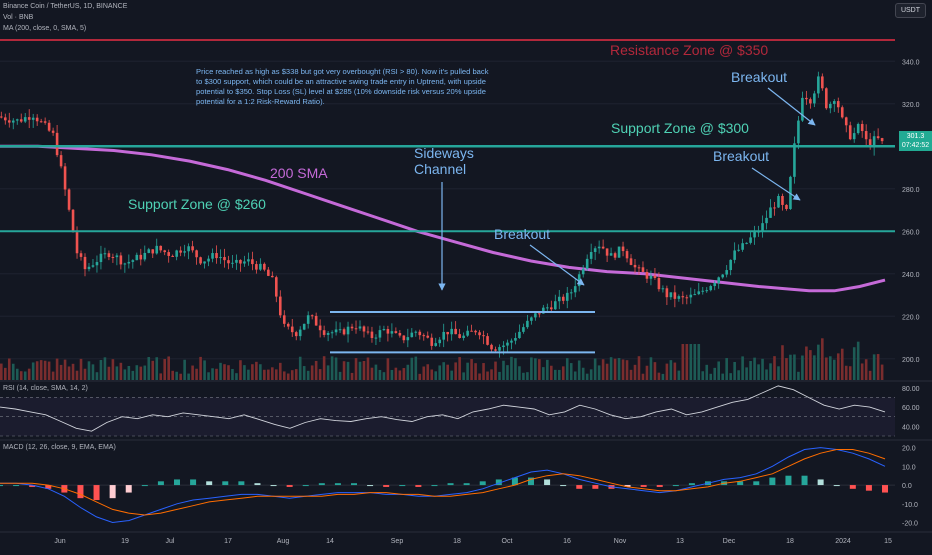  What do you see at coordinates (776, 184) in the screenshot?
I see `annotation-arrow` at bounding box center [776, 184].